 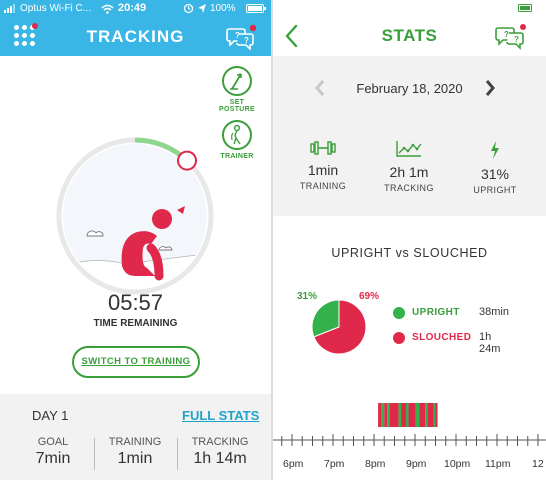 I want to click on line-graph-icon, so click(x=409, y=149).